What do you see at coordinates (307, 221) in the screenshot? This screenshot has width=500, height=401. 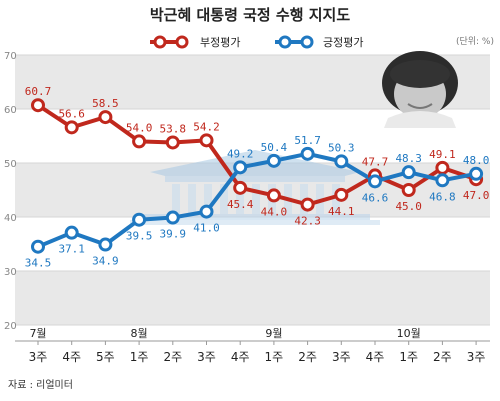 I see `data-label: 42.3` at bounding box center [307, 221].